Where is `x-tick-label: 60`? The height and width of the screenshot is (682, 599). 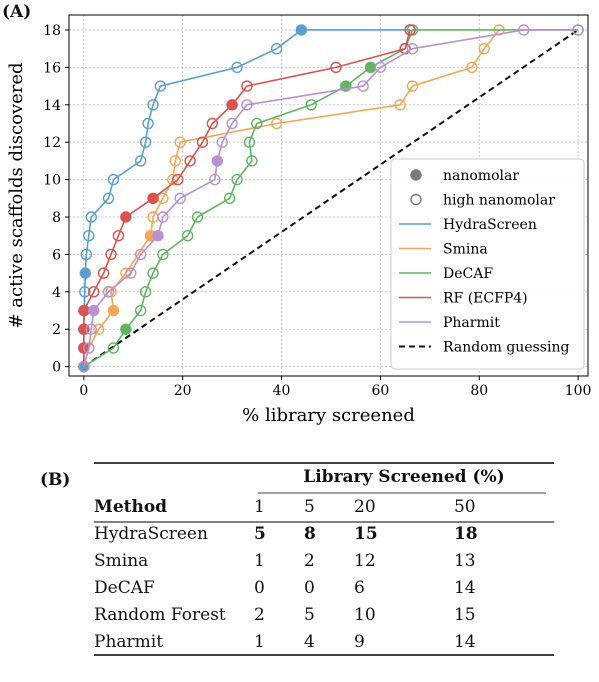 x-tick-label: 60 is located at coordinates (380, 391).